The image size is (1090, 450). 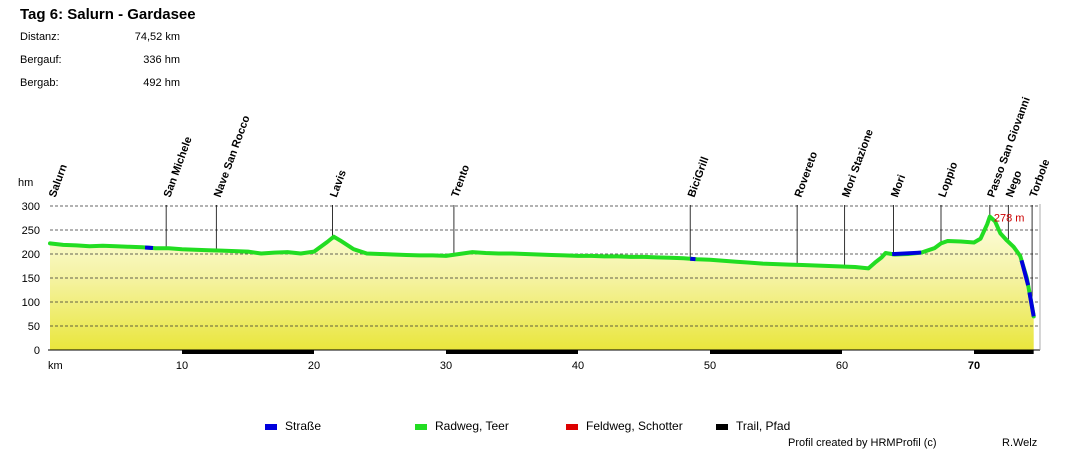 What do you see at coordinates (578, 366) in the screenshot?
I see `x-tick-label: 40` at bounding box center [578, 366].